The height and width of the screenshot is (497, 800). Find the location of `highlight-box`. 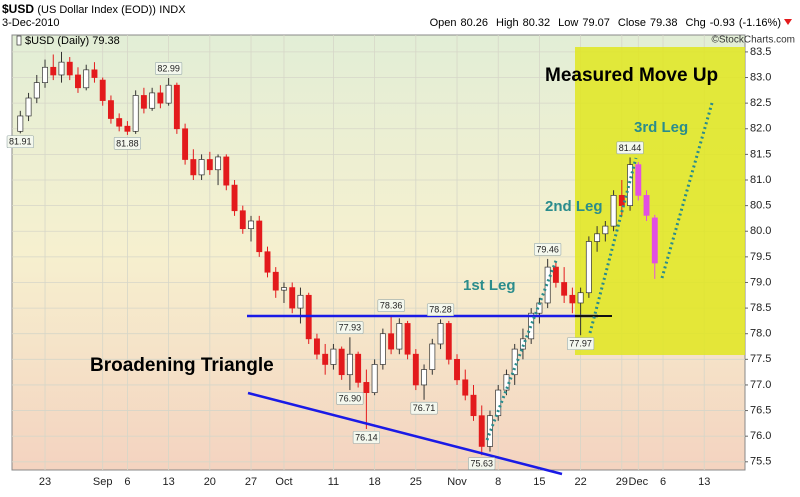

highlight-box is located at coordinates (660, 201).